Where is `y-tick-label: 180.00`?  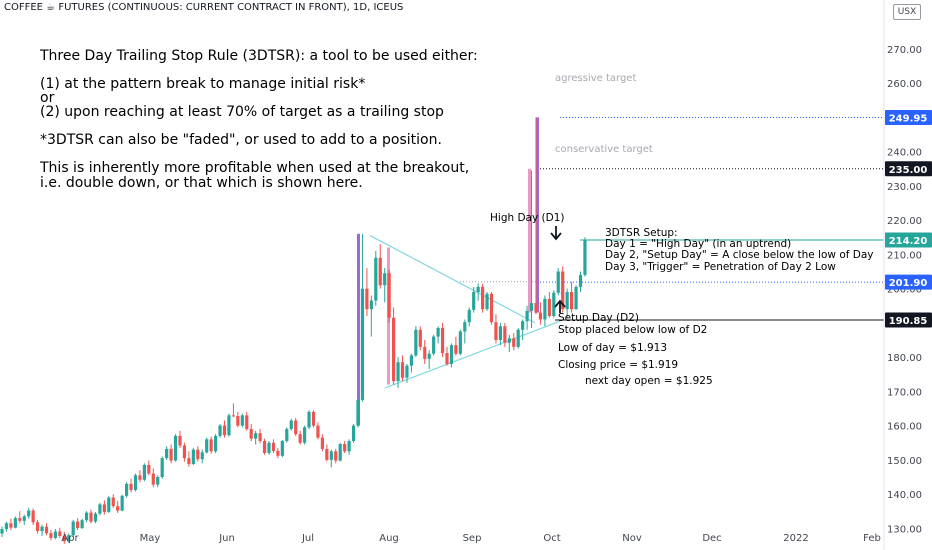
y-tick-label: 180.00 is located at coordinates (904, 358).